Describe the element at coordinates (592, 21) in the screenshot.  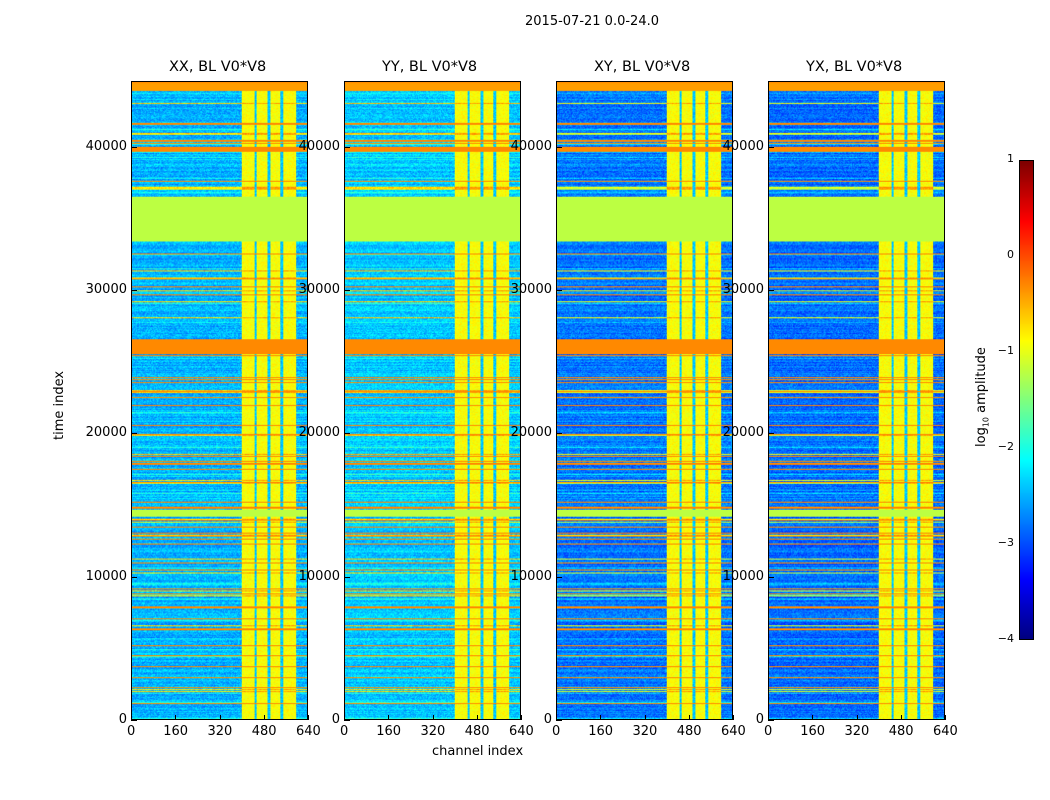
I see `figure-title: 2015-07-21 0.0-24.0` at that location.